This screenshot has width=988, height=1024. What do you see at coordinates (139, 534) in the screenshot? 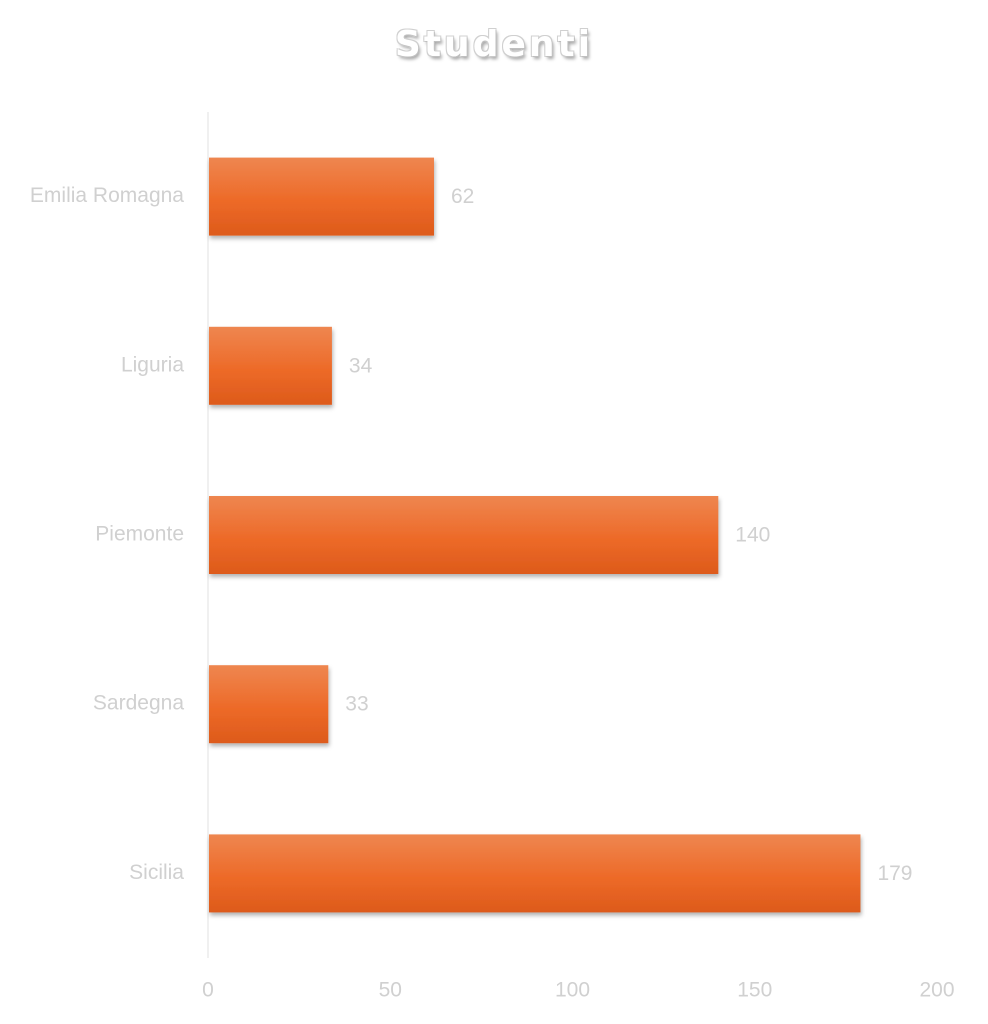
I see `category-label: Piemonte` at bounding box center [139, 534].